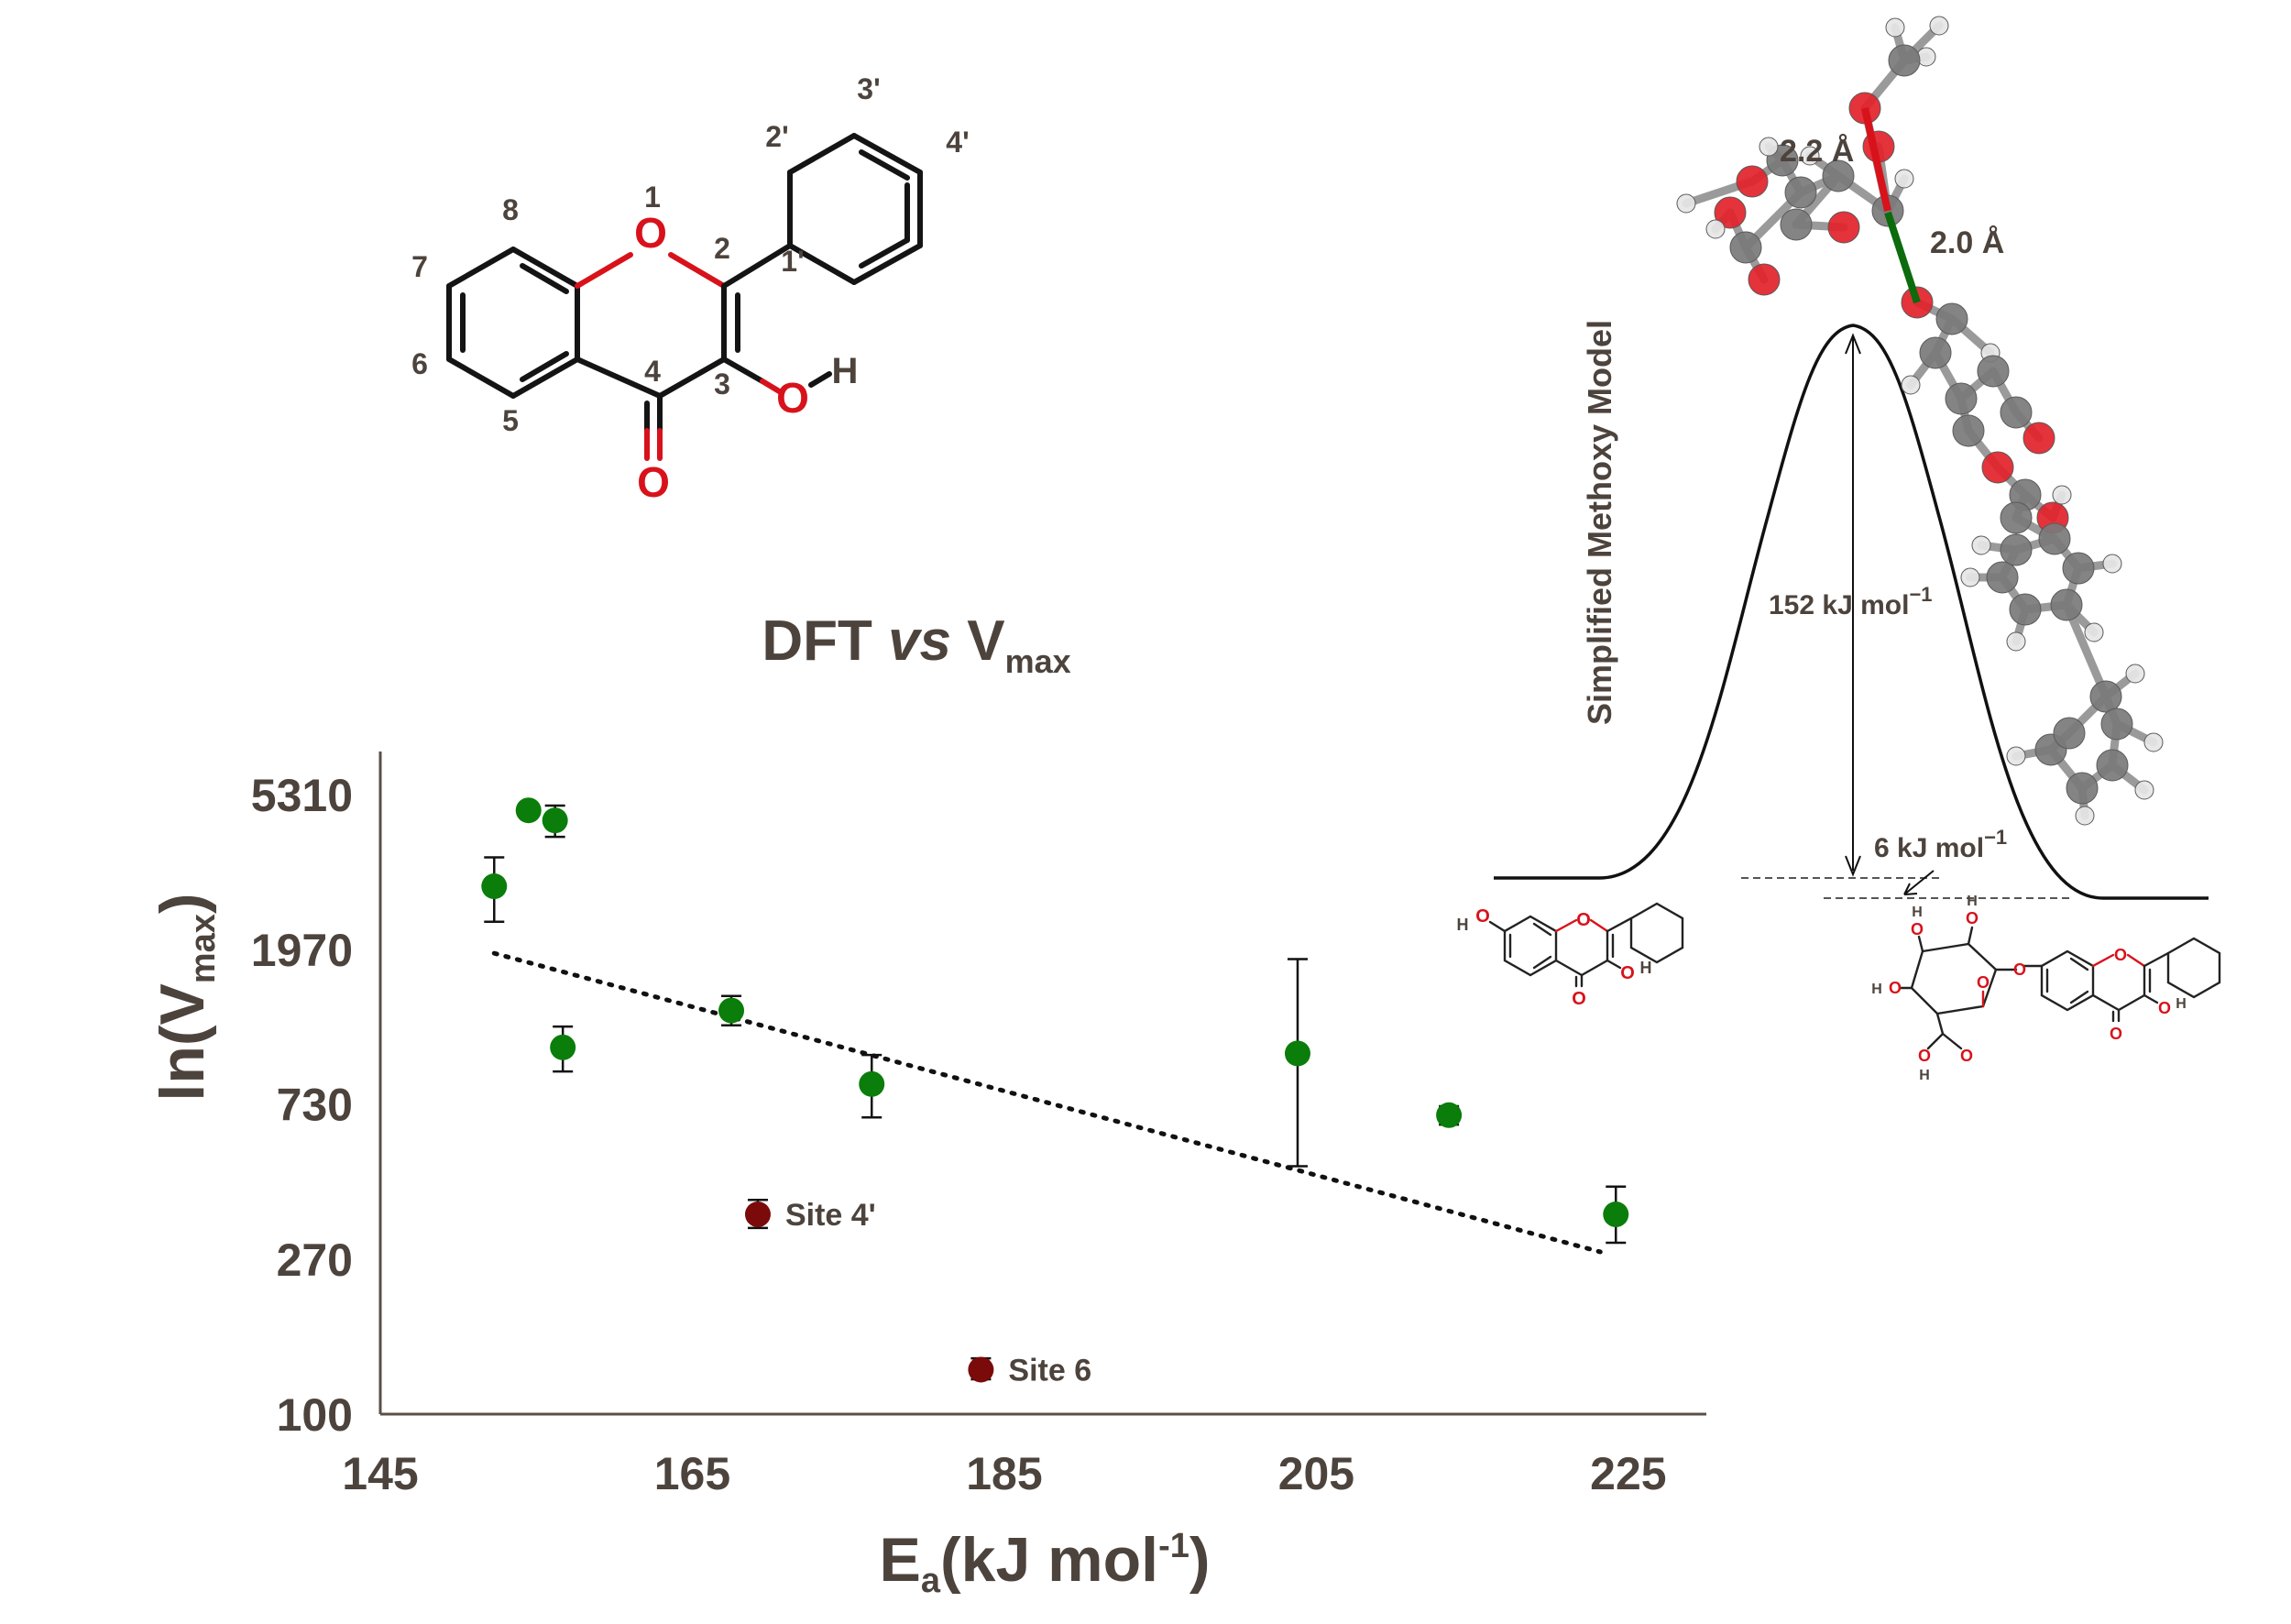 The width and height of the screenshot is (2291, 1624). What do you see at coordinates (1049, 1370) in the screenshot?
I see `point-label: Site 6` at bounding box center [1049, 1370].